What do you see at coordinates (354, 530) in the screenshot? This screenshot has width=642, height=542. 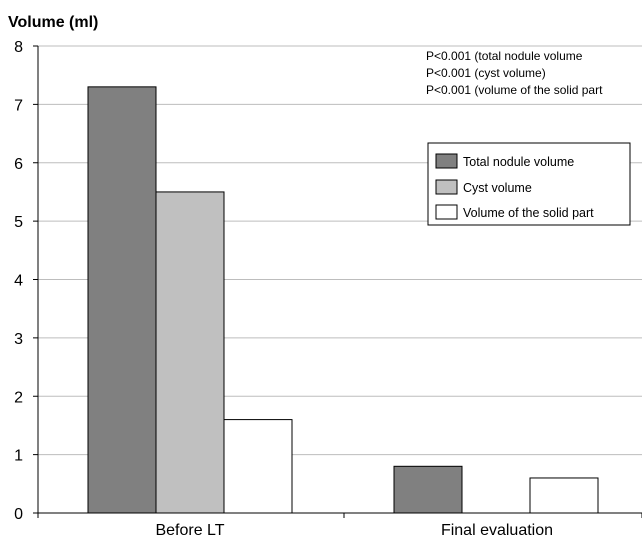 I see `x-categories: Before LT Final evaluation` at bounding box center [354, 530].